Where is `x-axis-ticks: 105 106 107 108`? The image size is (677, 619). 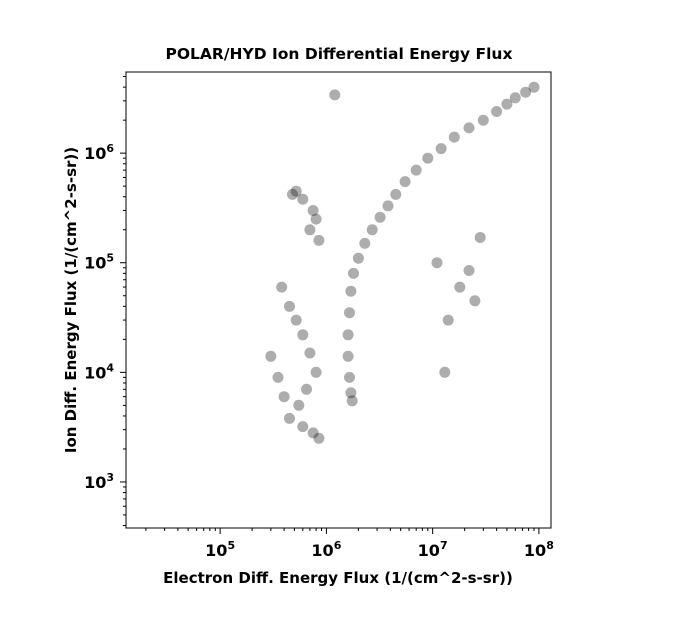 x-axis-ticks: 105 106 107 108 is located at coordinates (349, 544).